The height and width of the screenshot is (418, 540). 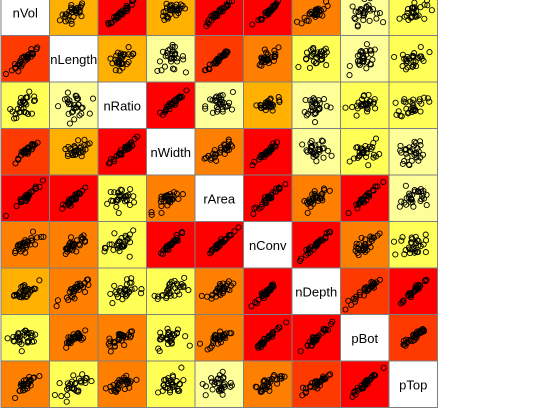 What do you see at coordinates (365, 105) in the screenshot?
I see `panel-nRatio-vs-pBot` at bounding box center [365, 105].